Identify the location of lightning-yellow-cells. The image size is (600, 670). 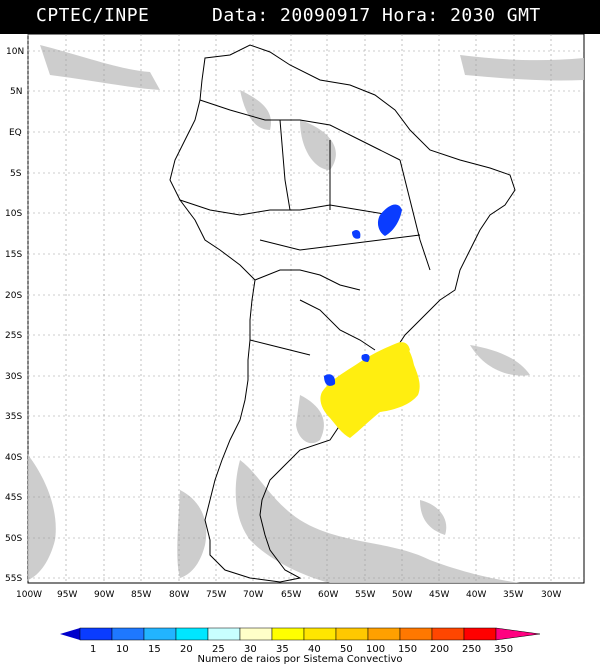
(370, 390).